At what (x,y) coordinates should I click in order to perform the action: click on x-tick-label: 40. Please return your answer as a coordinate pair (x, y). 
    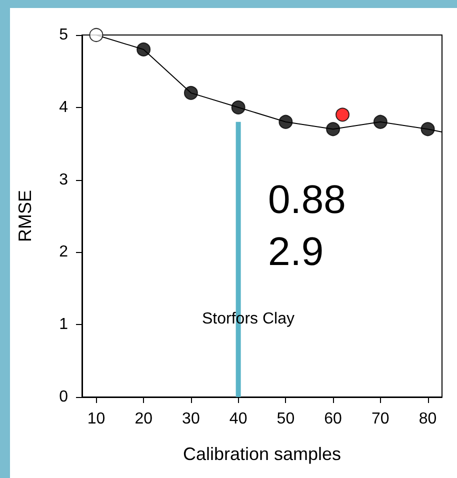
    Looking at the image, I should click on (238, 419).